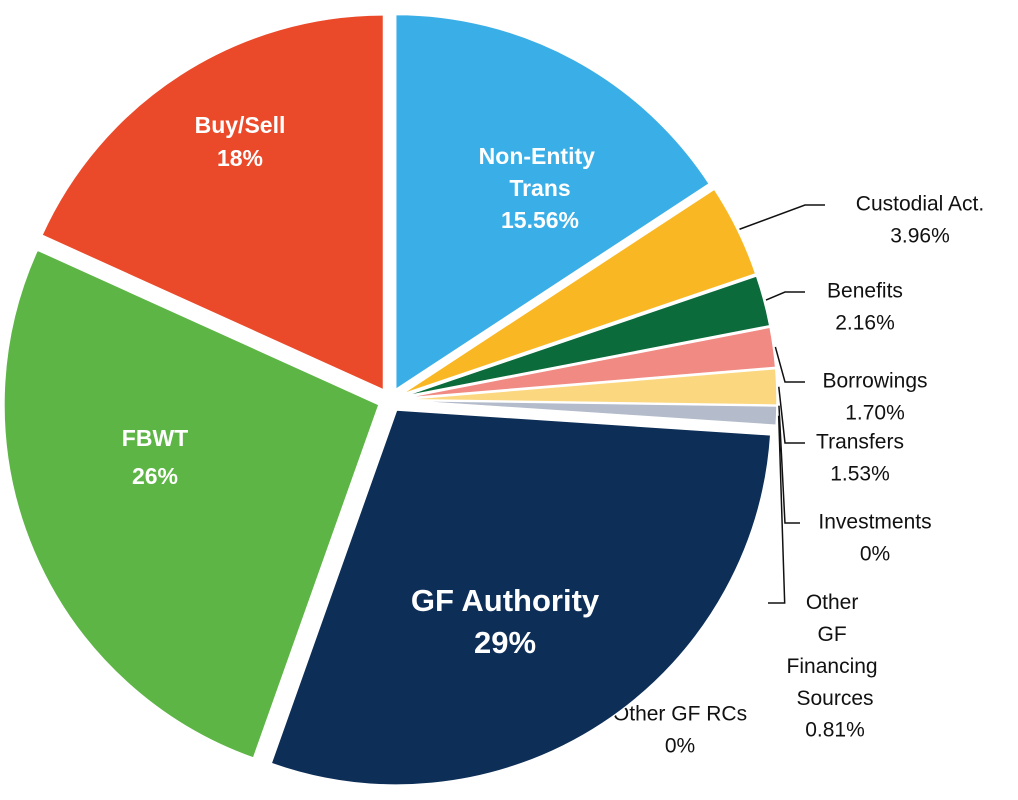 The image size is (1018, 800). Describe the element at coordinates (155, 438) in the screenshot. I see `slice-label: FBWT` at that location.